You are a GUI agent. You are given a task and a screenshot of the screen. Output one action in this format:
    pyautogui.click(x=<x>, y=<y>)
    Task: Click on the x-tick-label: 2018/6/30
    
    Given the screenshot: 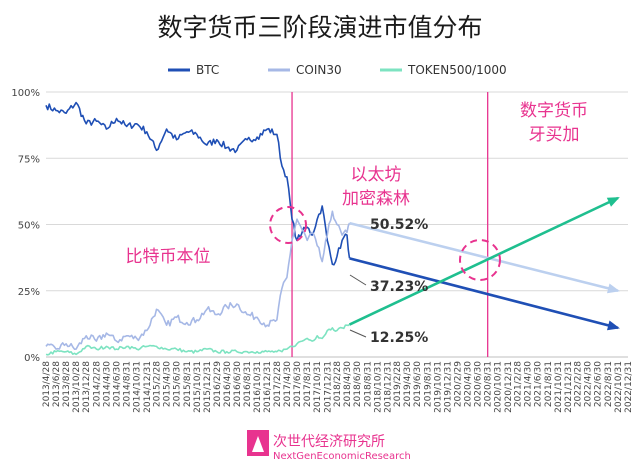 What is the action you would take?
    pyautogui.click(x=358, y=384)
    